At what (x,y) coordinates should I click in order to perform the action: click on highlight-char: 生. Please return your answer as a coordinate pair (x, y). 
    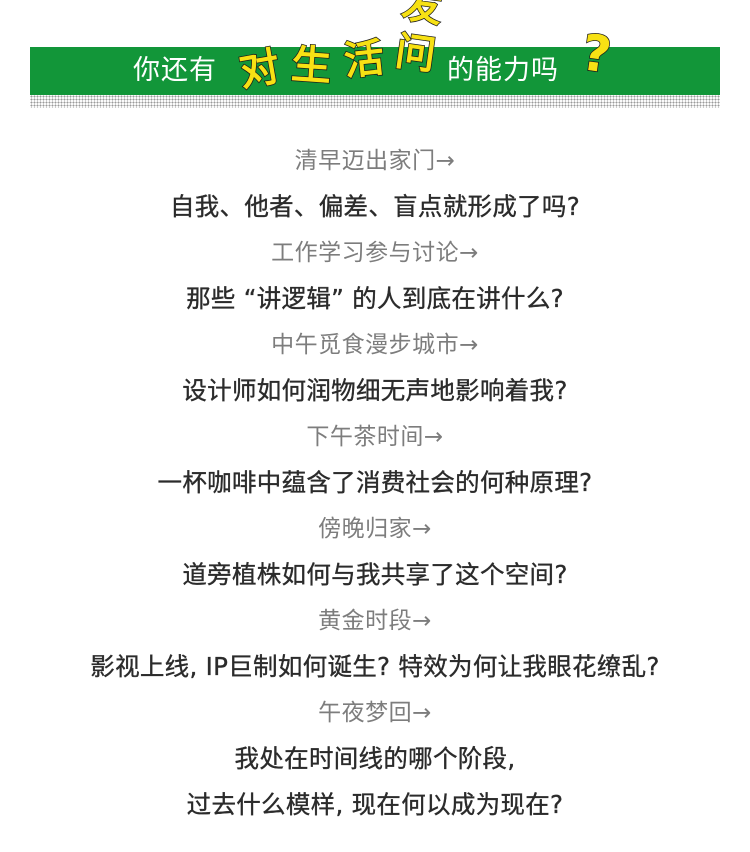
    Looking at the image, I should click on (311, 66).